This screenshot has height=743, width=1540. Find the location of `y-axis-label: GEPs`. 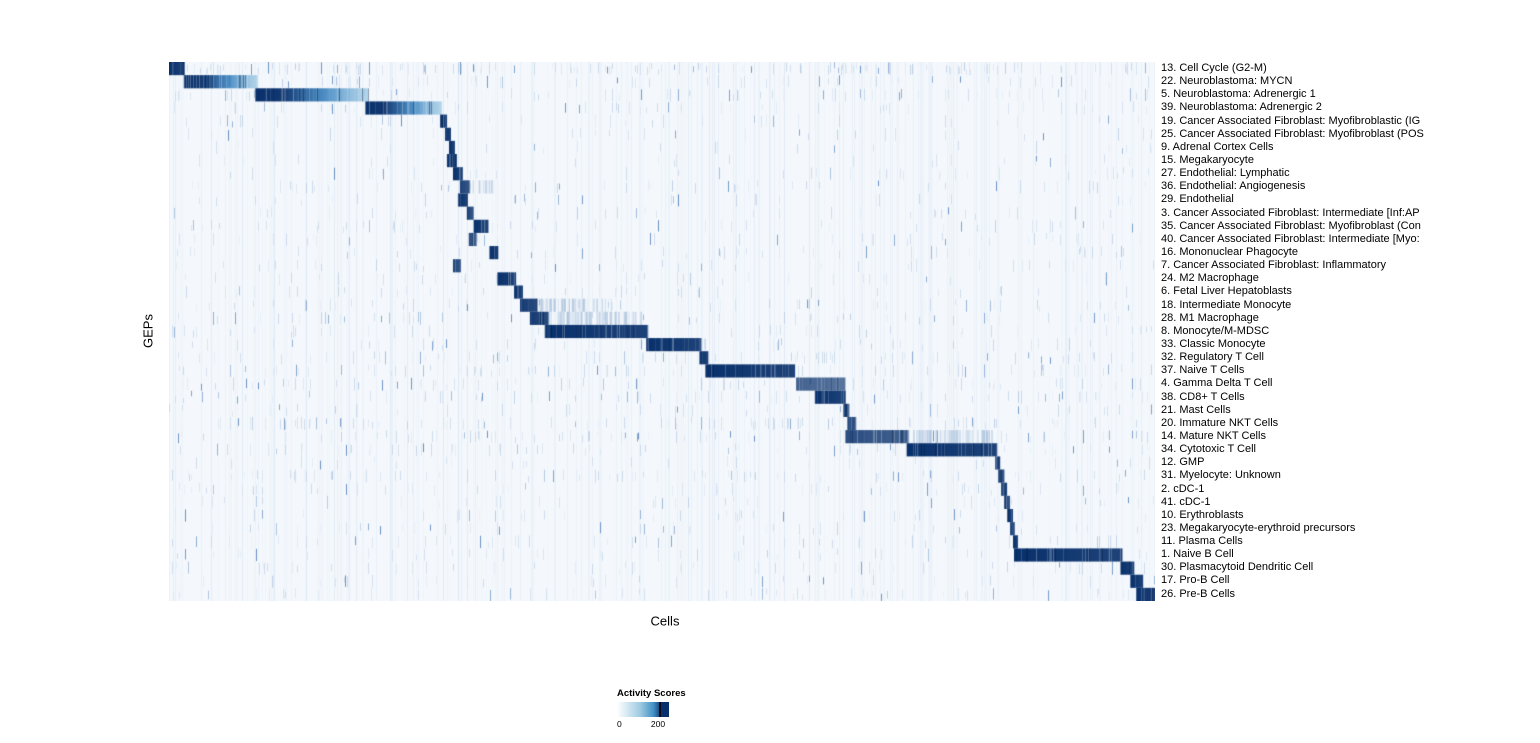

y-axis-label: GEPs is located at coordinates (148, 331).